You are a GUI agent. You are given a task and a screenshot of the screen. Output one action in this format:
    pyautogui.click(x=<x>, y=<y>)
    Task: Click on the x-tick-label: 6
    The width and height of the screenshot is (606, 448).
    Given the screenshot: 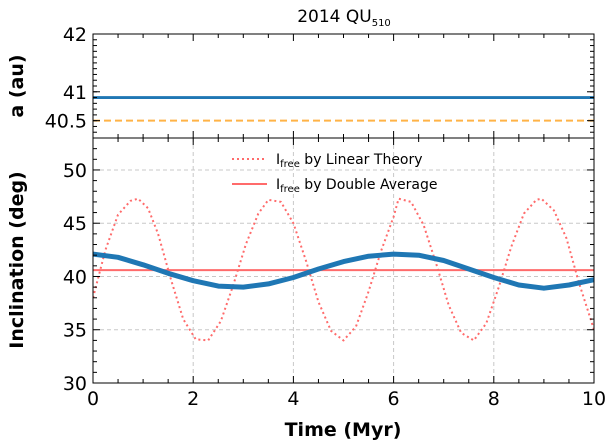 What is the action you would take?
    pyautogui.click(x=394, y=399)
    